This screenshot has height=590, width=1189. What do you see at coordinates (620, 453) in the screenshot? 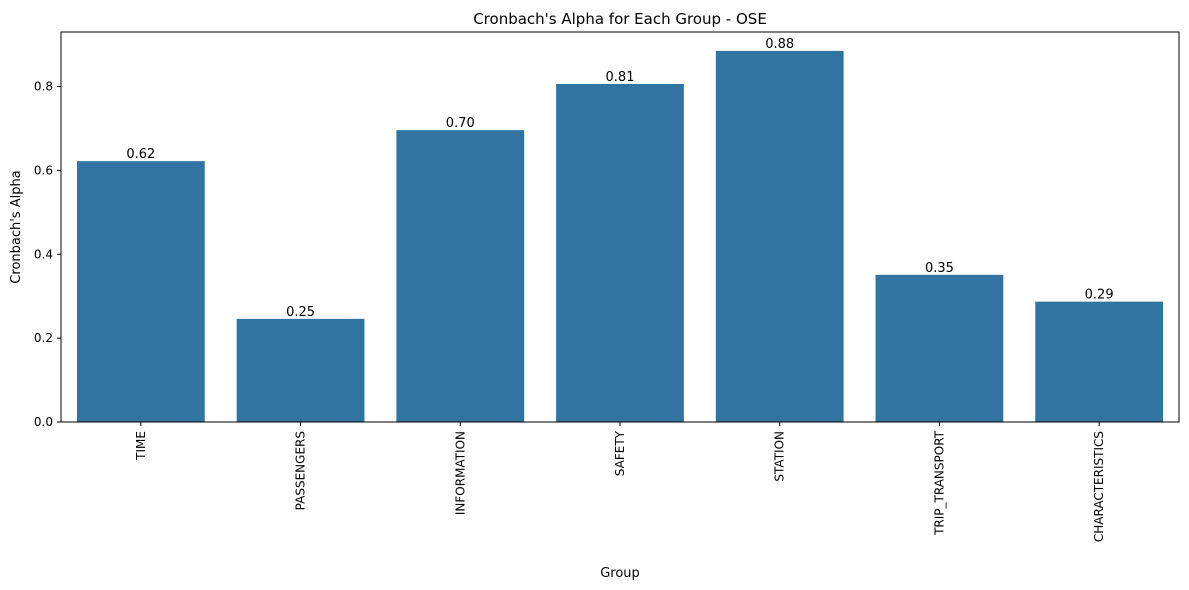
I see `x-tick-label-safety: SAFETY` at bounding box center [620, 453].